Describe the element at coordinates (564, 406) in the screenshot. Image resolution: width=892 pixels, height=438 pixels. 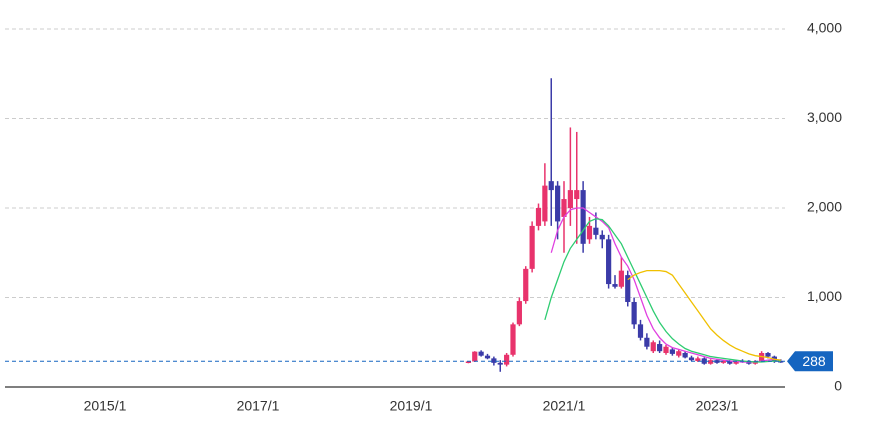
I see `x-tick-label: 2021/1` at that location.